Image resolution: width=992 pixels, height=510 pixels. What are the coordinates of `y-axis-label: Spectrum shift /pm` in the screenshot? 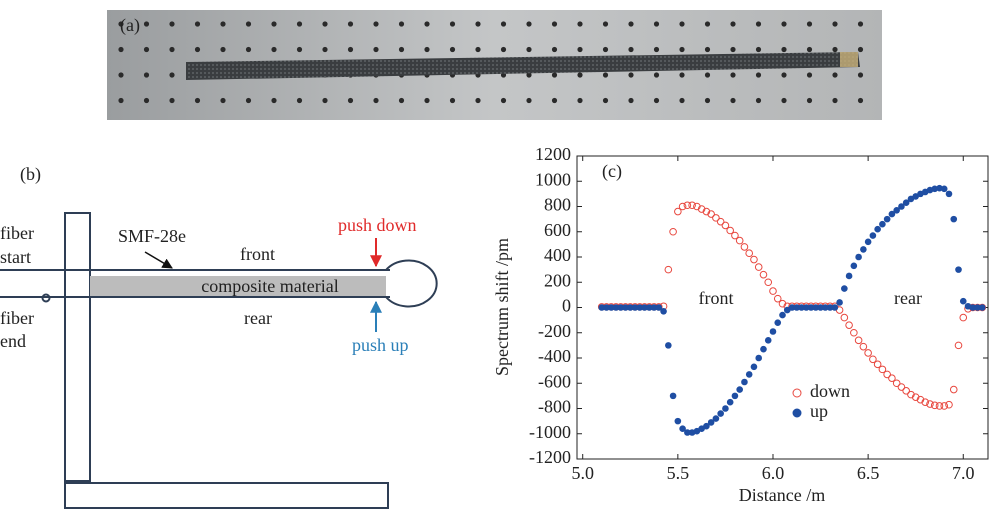 It's located at (502, 307).